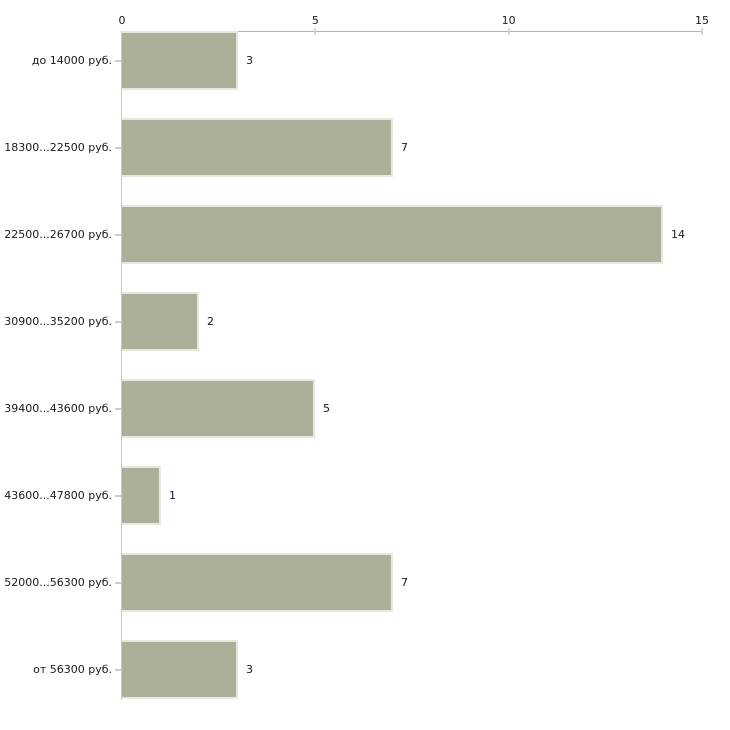 Image resolution: width=730 pixels, height=730 pixels. Describe the element at coordinates (121, 365) in the screenshot. I see `y-axis-line` at that location.